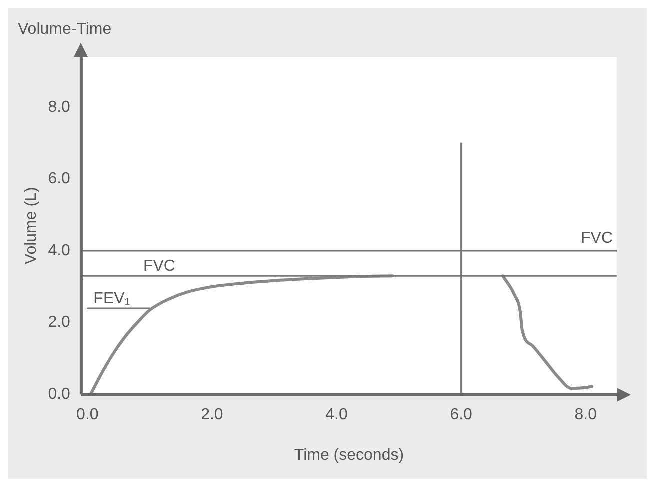  I want to click on y-tick-label: 2.0, so click(59, 323).